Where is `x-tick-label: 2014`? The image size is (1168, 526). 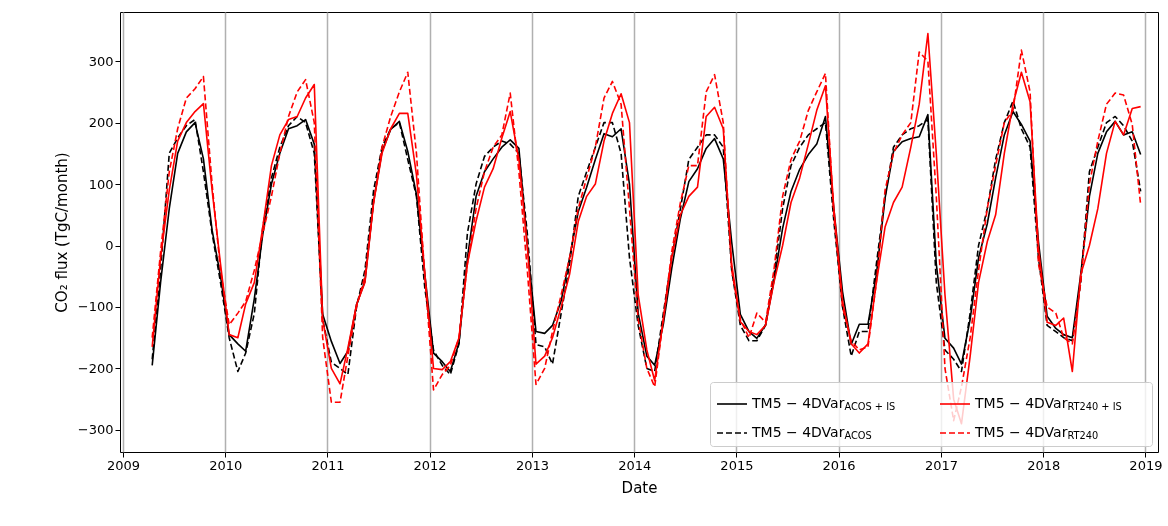
x-tick-label: 2014 is located at coordinates (635, 465).